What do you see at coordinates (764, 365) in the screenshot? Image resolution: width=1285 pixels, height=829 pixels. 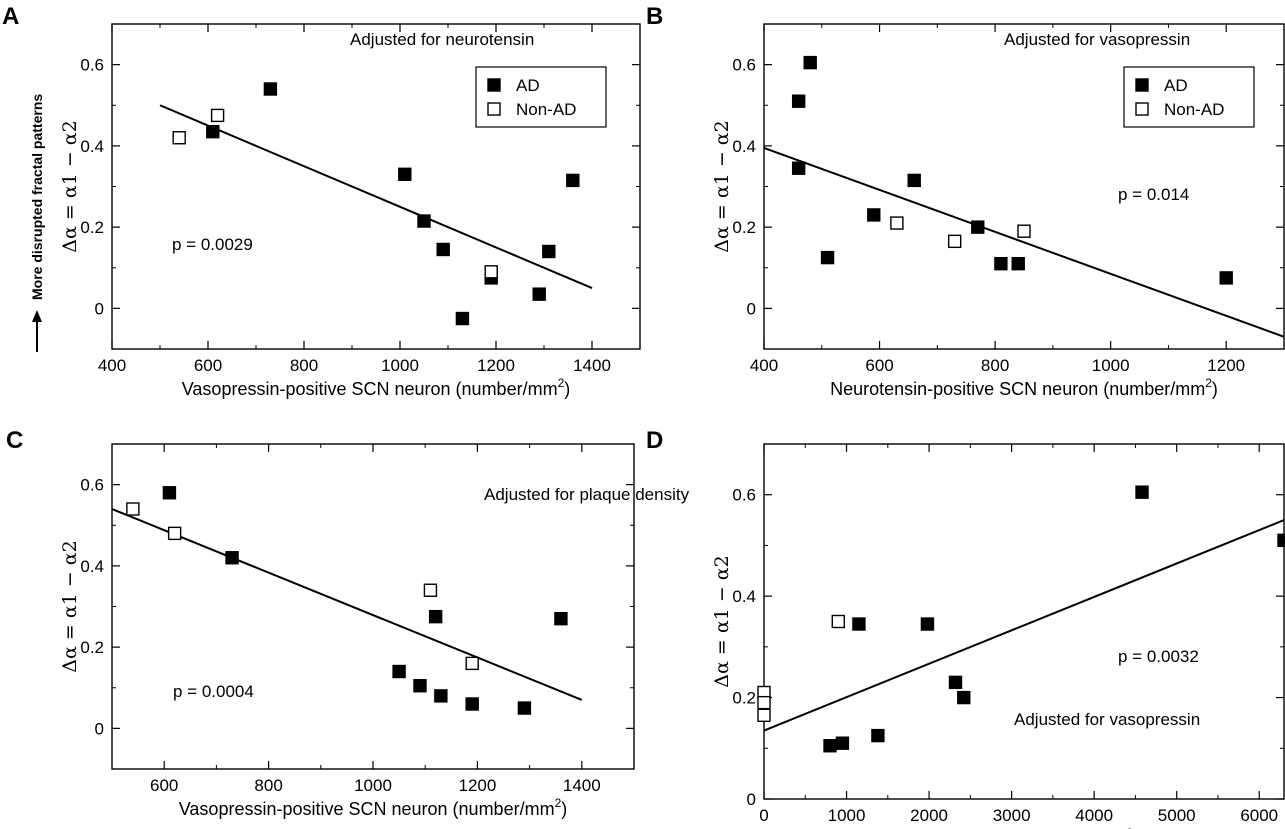 I see `x-tick-label-b: 400` at bounding box center [764, 365].